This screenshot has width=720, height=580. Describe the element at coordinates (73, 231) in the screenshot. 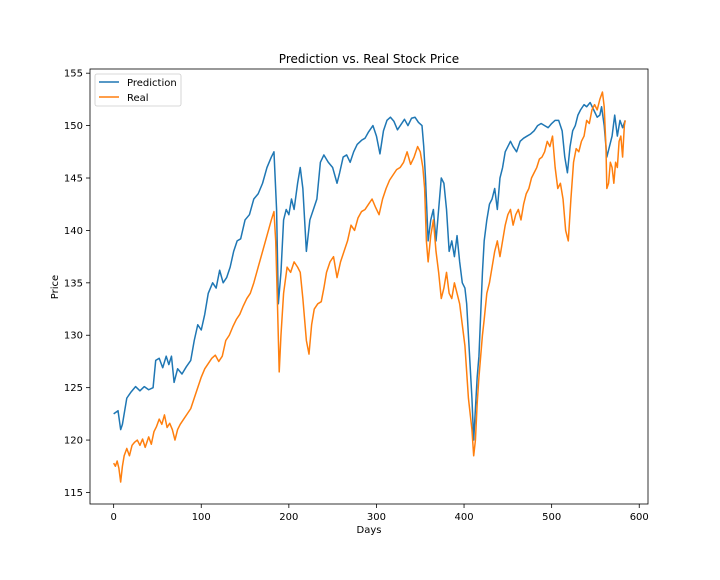

I see `y-tick-label: 140` at that location.